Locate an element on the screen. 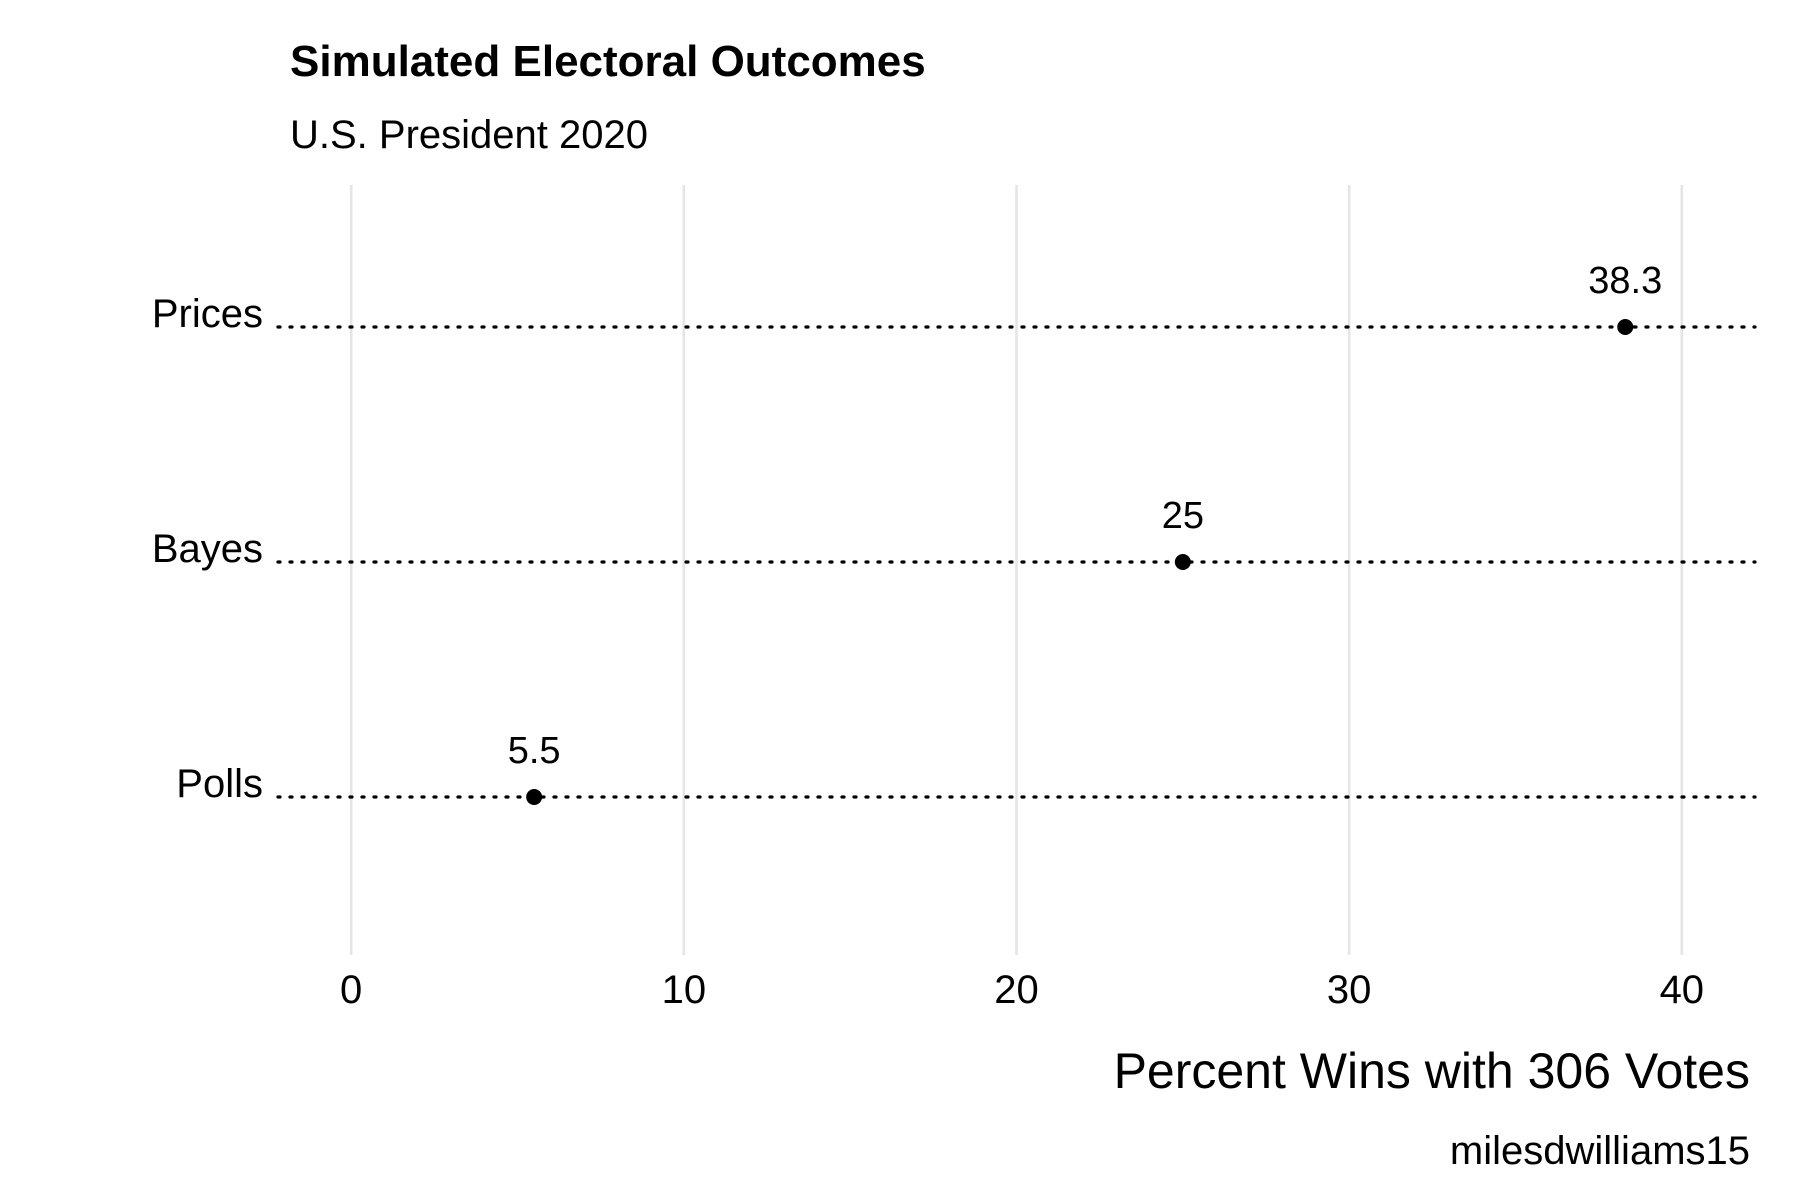 The image size is (1800, 1200). data-label: 25 is located at coordinates (1183, 516).